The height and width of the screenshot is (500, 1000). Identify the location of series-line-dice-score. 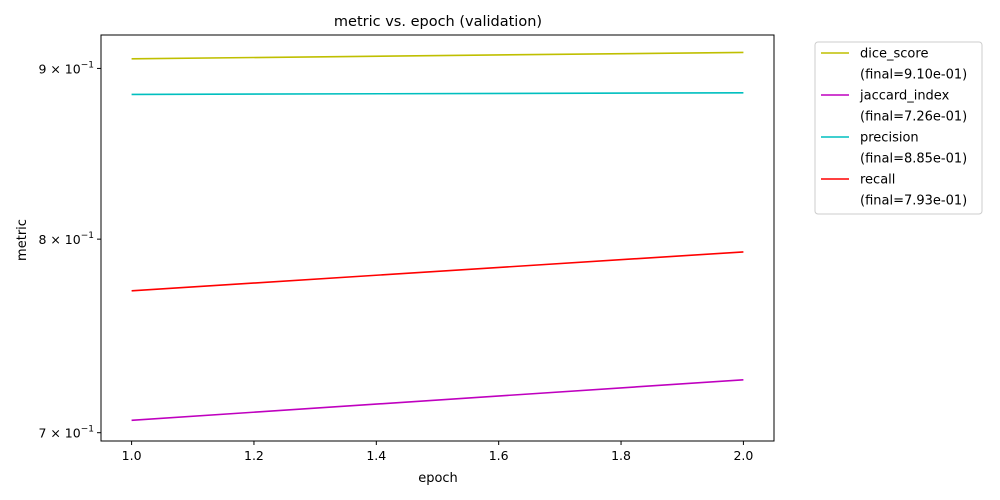
(437, 55).